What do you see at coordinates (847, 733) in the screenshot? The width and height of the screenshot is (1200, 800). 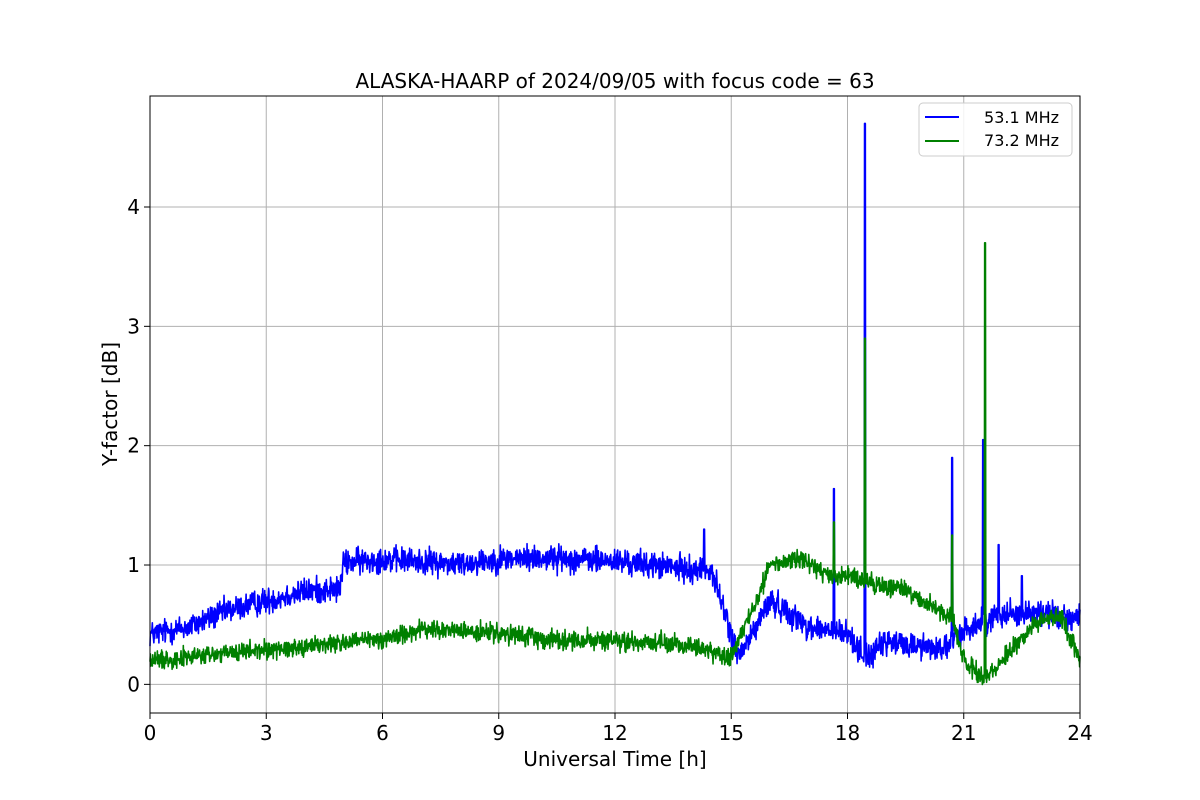 I see `x-tick-label: 18` at bounding box center [847, 733].